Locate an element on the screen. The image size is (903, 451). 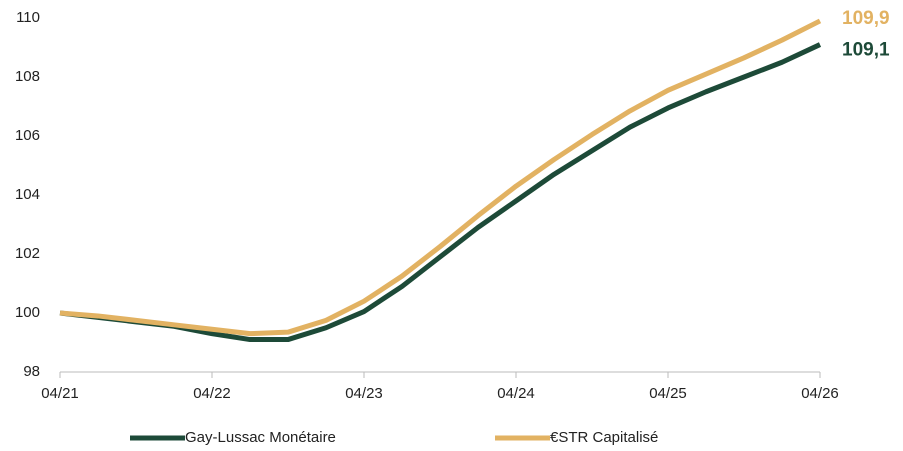
x-tick-label: 04/22 is located at coordinates (212, 393).